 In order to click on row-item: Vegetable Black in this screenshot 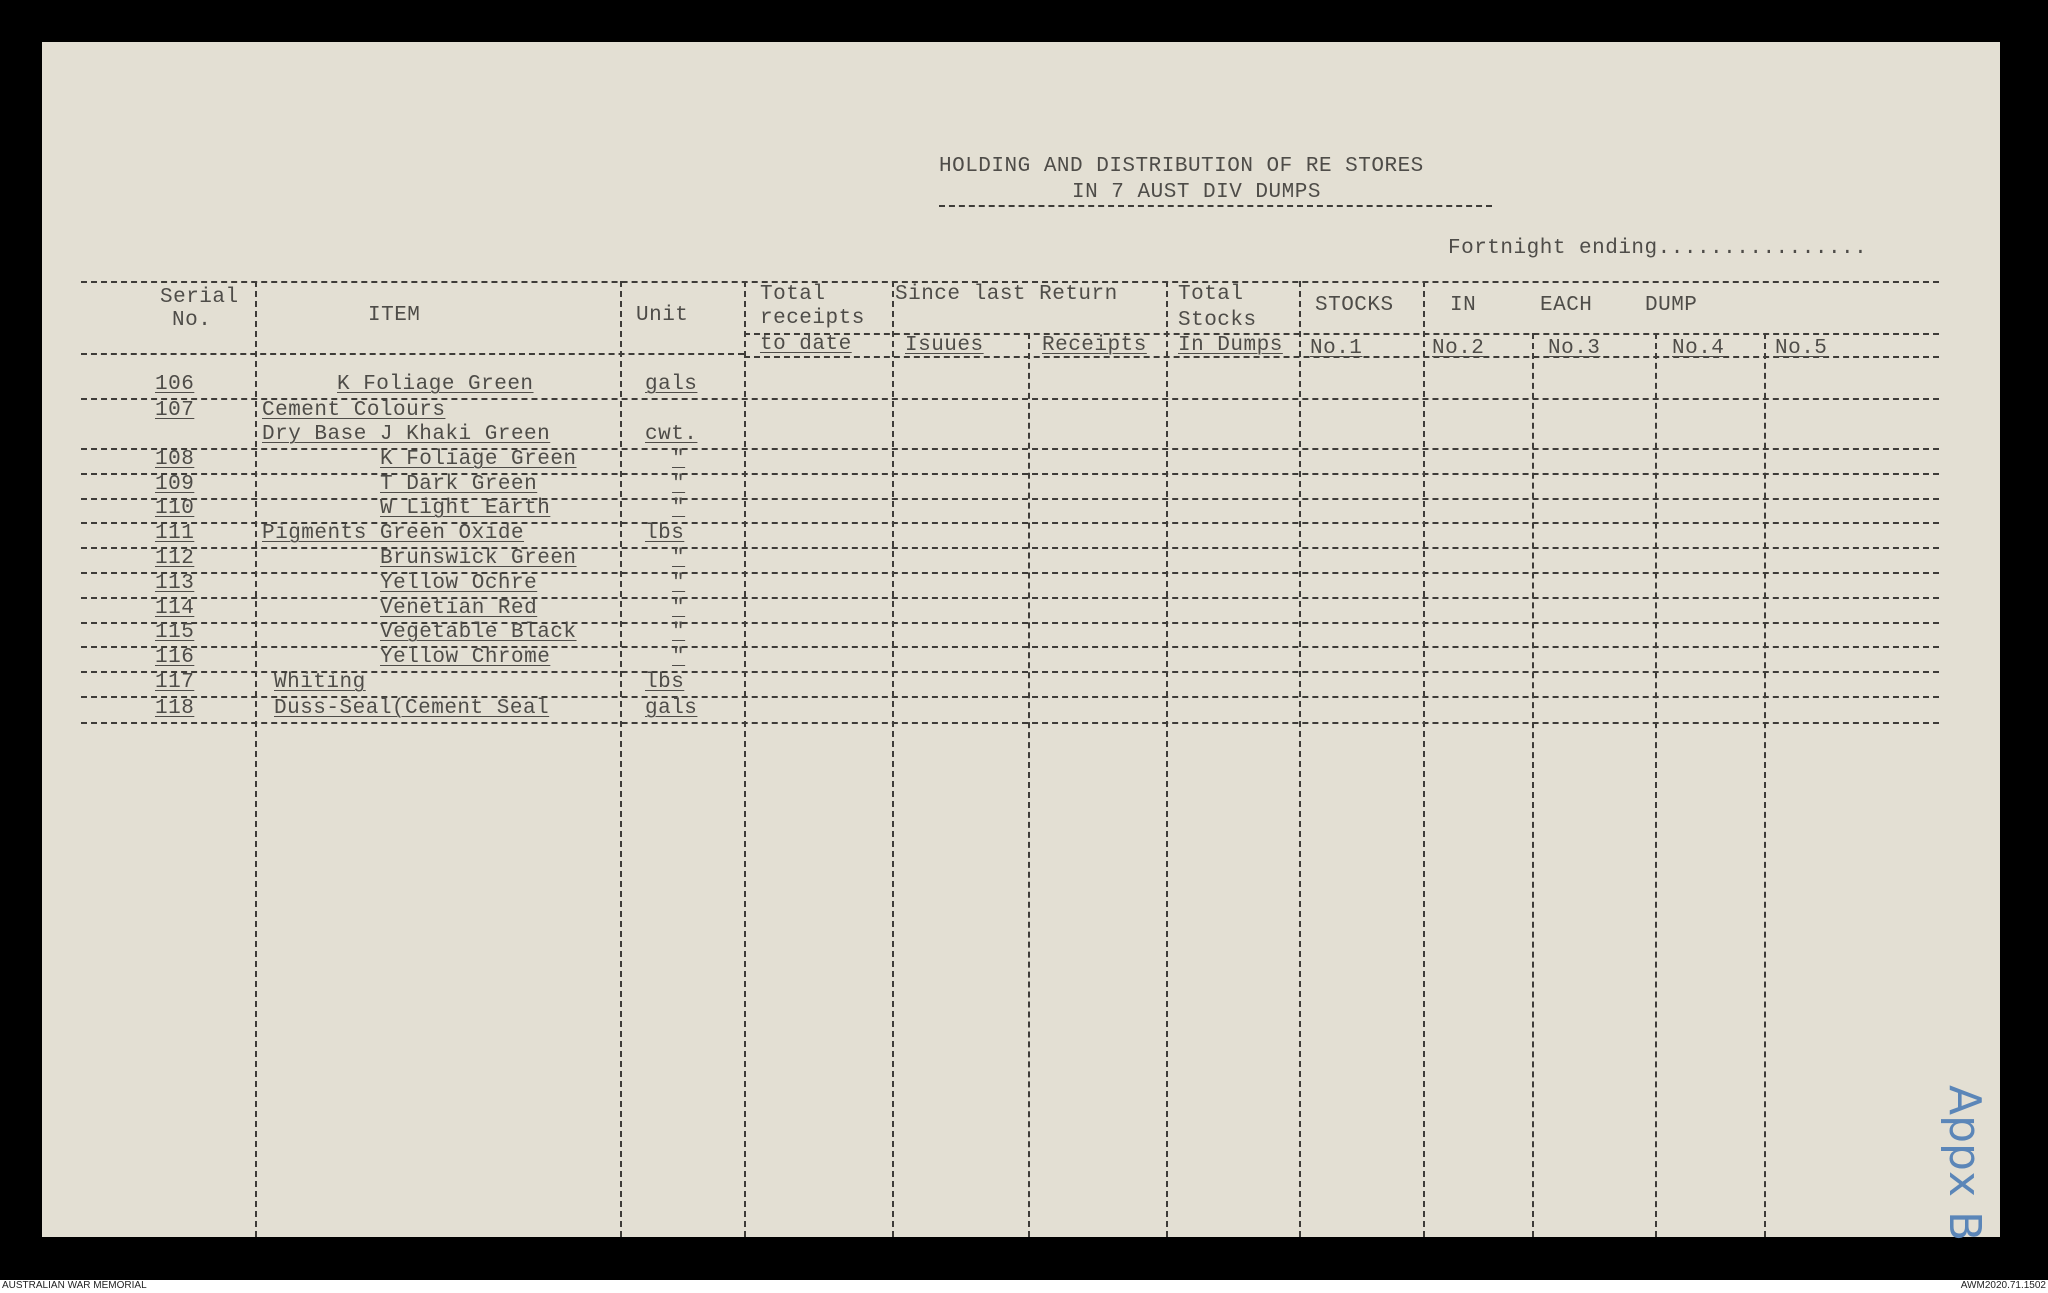, I will do `click(478, 632)`.